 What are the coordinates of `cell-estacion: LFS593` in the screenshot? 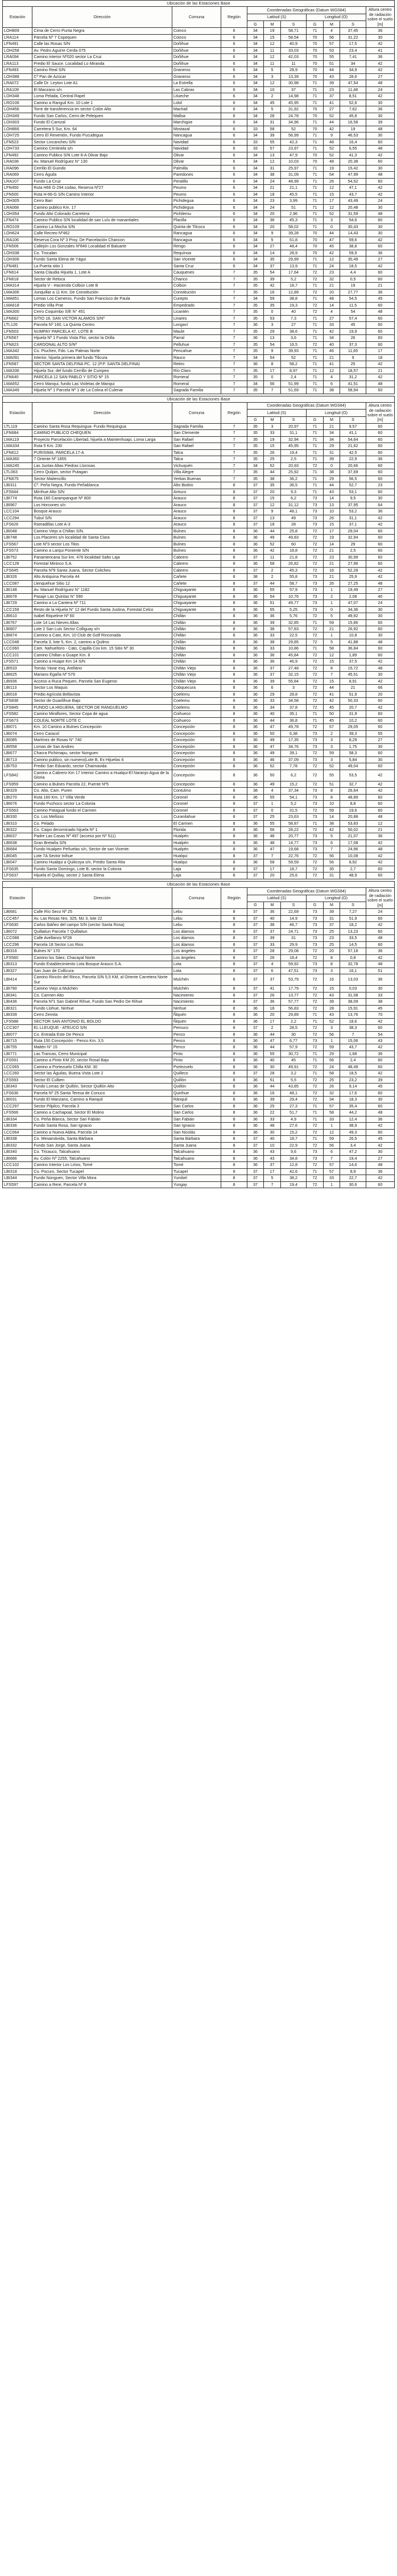 It's located at (17, 1080).